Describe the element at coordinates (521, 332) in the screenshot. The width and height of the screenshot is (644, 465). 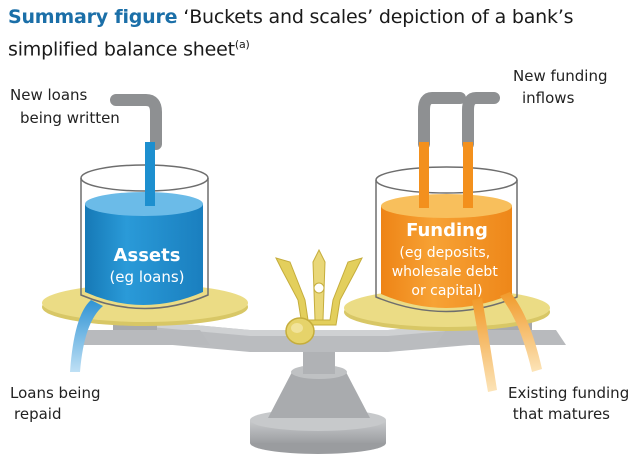
I see `maturing-funding-outflow-right` at that location.